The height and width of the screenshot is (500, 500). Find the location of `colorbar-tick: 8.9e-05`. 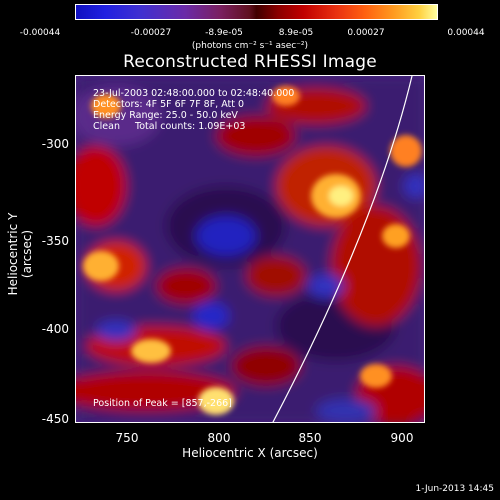

colorbar-tick: 8.9e-05 is located at coordinates (296, 33).